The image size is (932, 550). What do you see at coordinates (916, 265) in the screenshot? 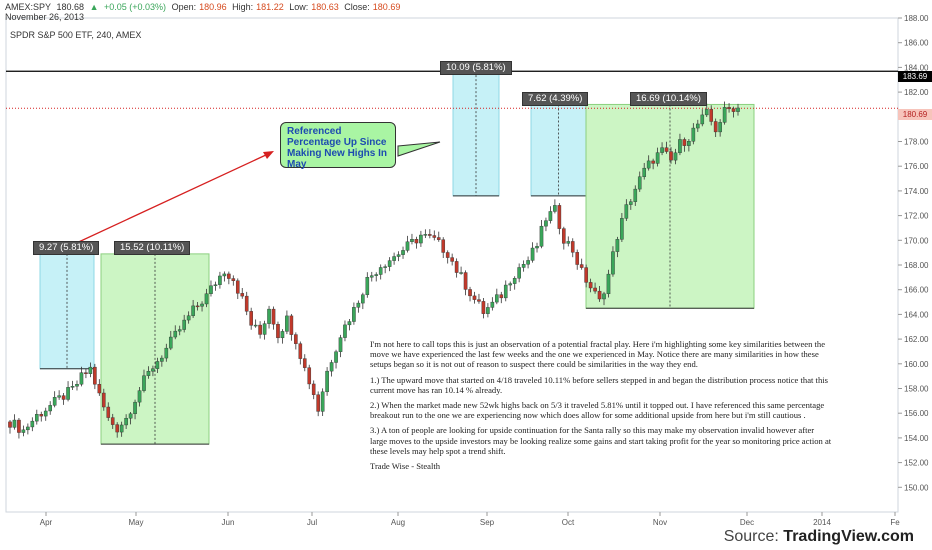
I see `y-tick-label: 168.00` at bounding box center [916, 265].